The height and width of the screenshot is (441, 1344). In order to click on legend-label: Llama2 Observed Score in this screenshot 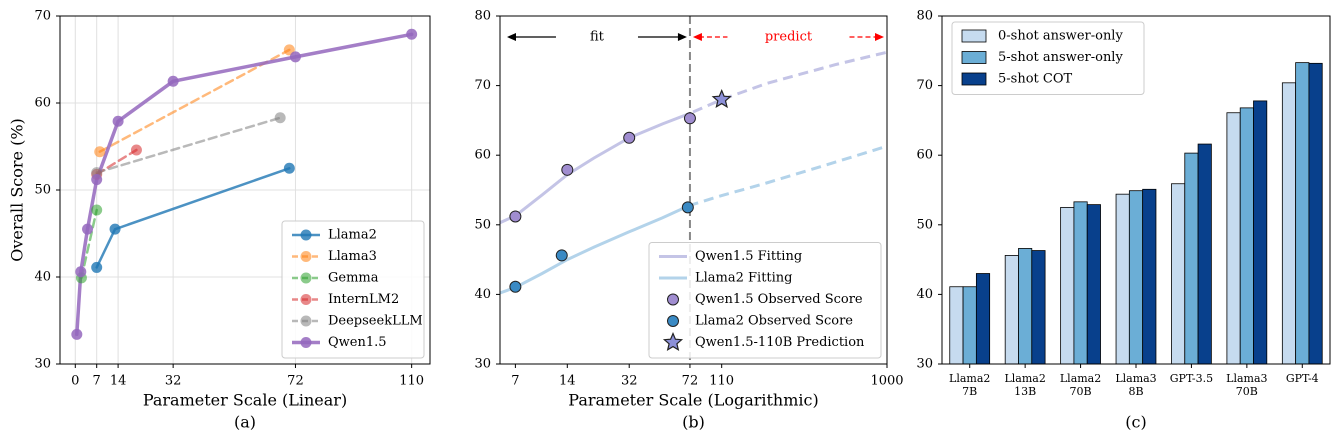, I will do `click(774, 321)`.